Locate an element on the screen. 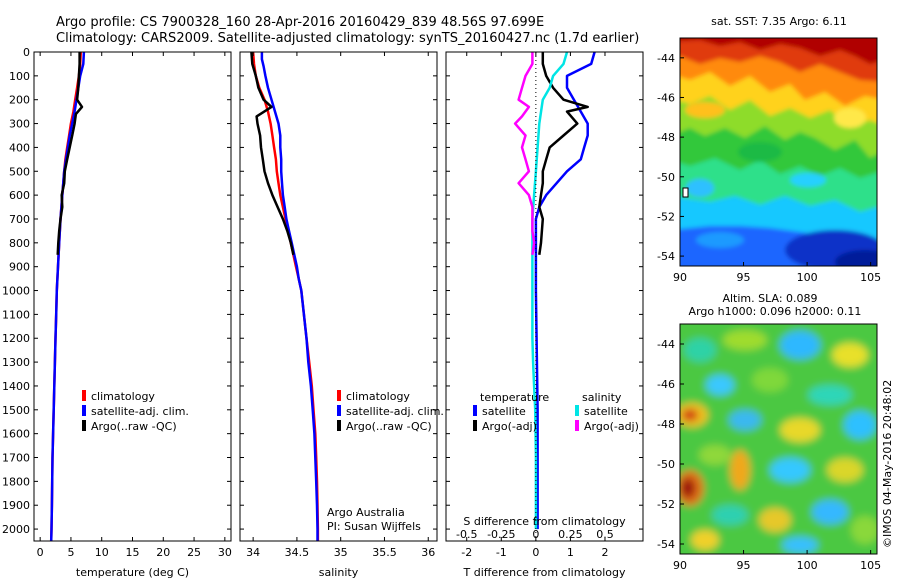  x-tick-label: 0 is located at coordinates (535, 552).